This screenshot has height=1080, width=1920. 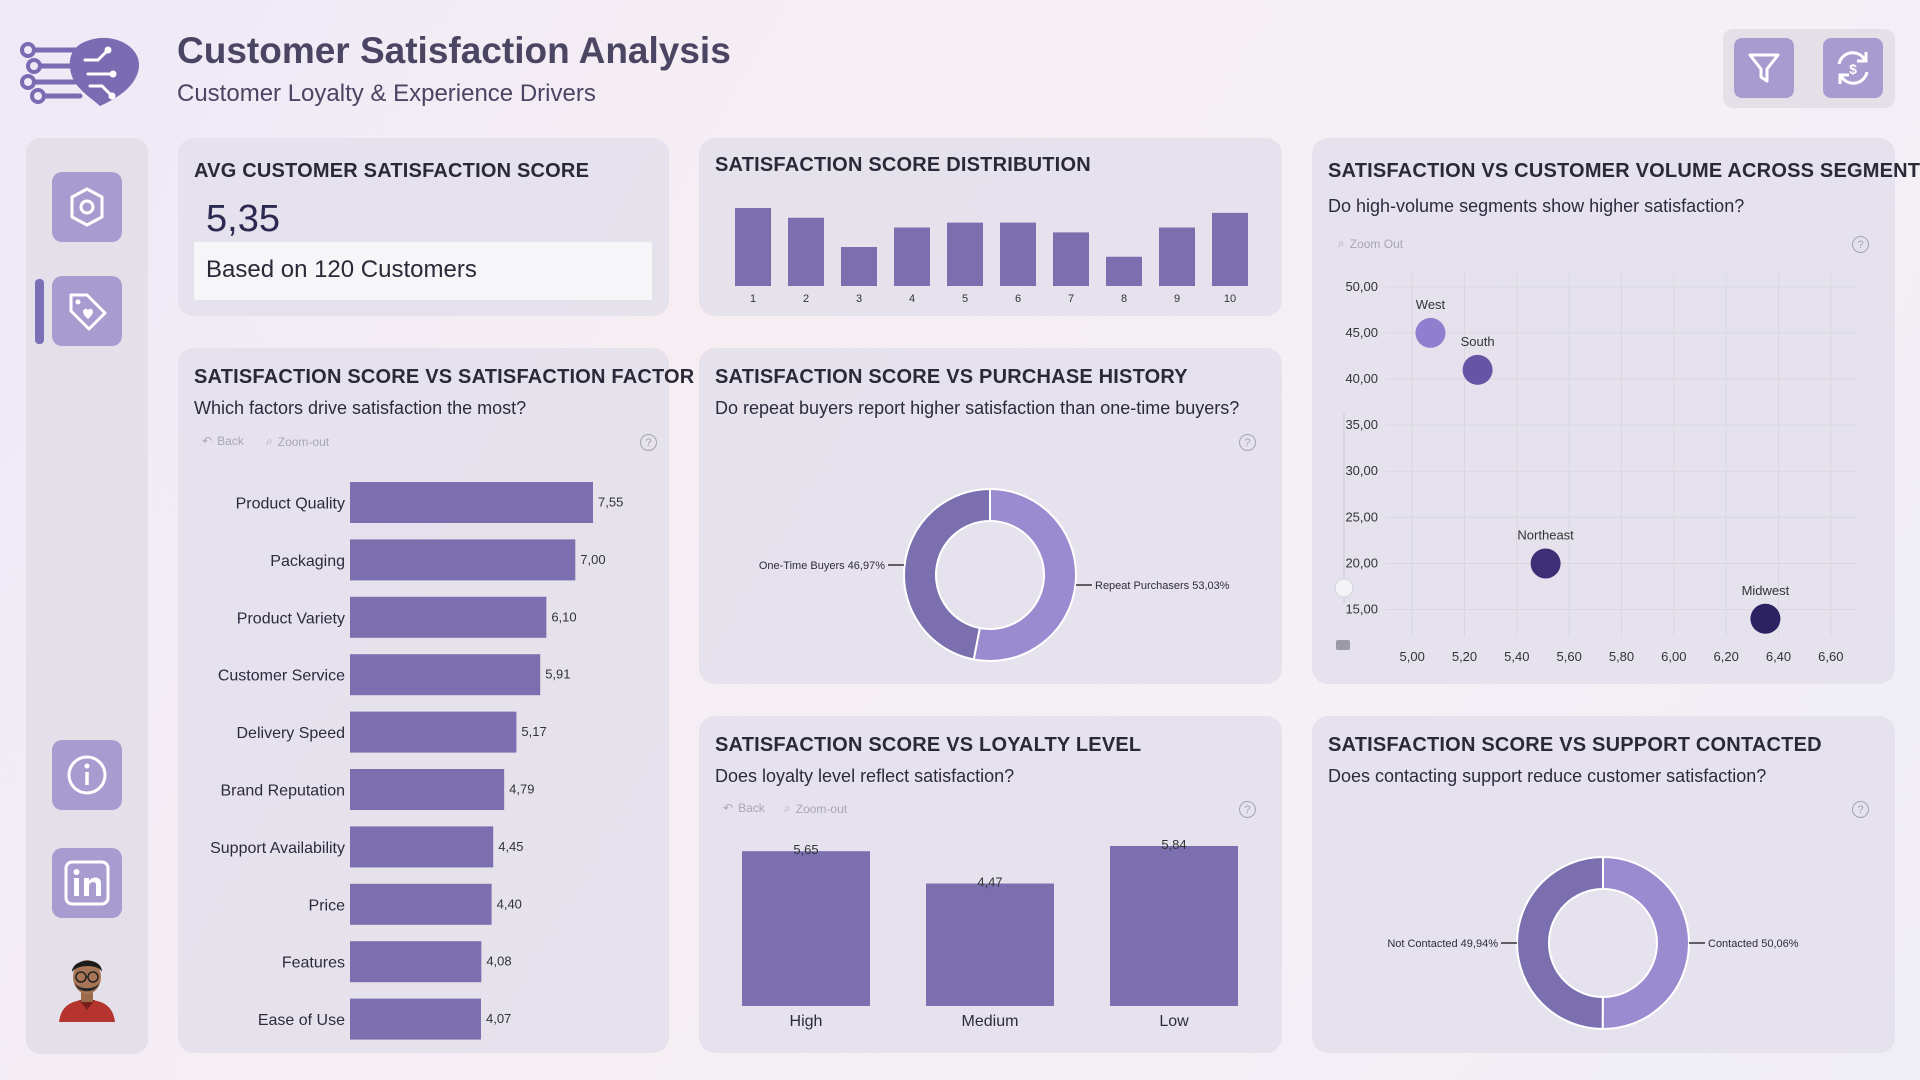 What do you see at coordinates (510, 846) in the screenshot?
I see `factor-data-label: 4,45` at bounding box center [510, 846].